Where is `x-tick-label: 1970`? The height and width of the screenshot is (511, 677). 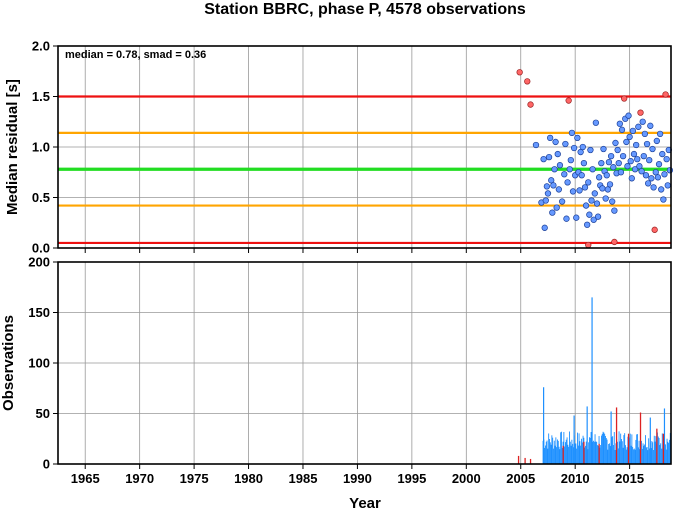
x-tick-label: 1970 is located at coordinates (139, 478).